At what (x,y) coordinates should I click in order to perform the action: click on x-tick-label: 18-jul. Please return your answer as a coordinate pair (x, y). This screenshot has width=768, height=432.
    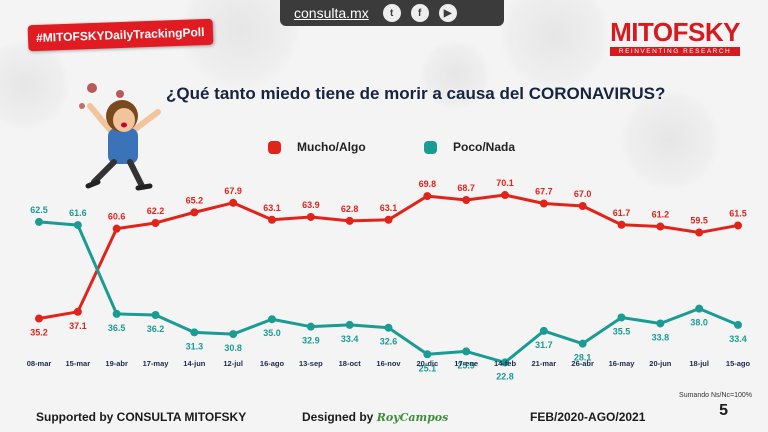
    Looking at the image, I should click on (699, 363).